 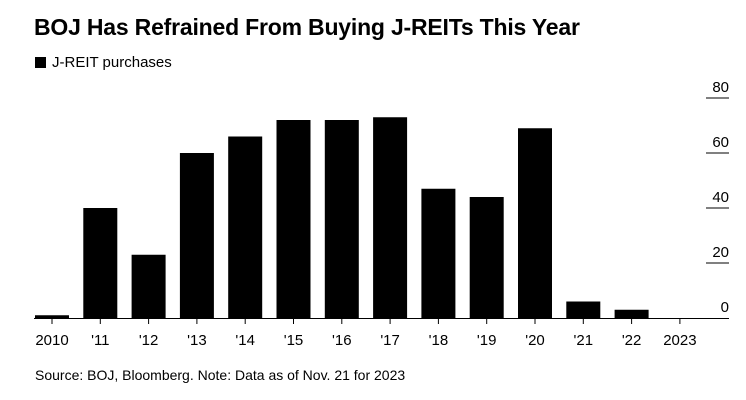 What do you see at coordinates (100, 340) in the screenshot?
I see `x-tick-label: '11` at bounding box center [100, 340].